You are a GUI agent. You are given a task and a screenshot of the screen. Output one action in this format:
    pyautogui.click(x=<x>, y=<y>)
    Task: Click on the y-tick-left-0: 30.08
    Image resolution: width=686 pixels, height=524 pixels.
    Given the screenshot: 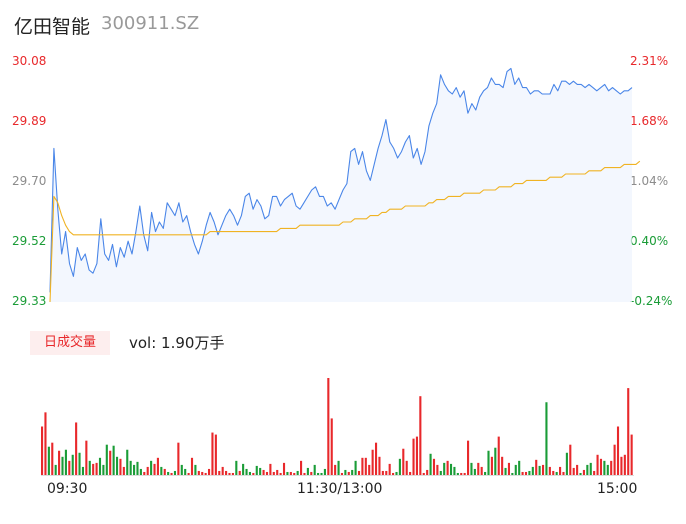 What is the action you would take?
    pyautogui.click(x=29, y=61)
    